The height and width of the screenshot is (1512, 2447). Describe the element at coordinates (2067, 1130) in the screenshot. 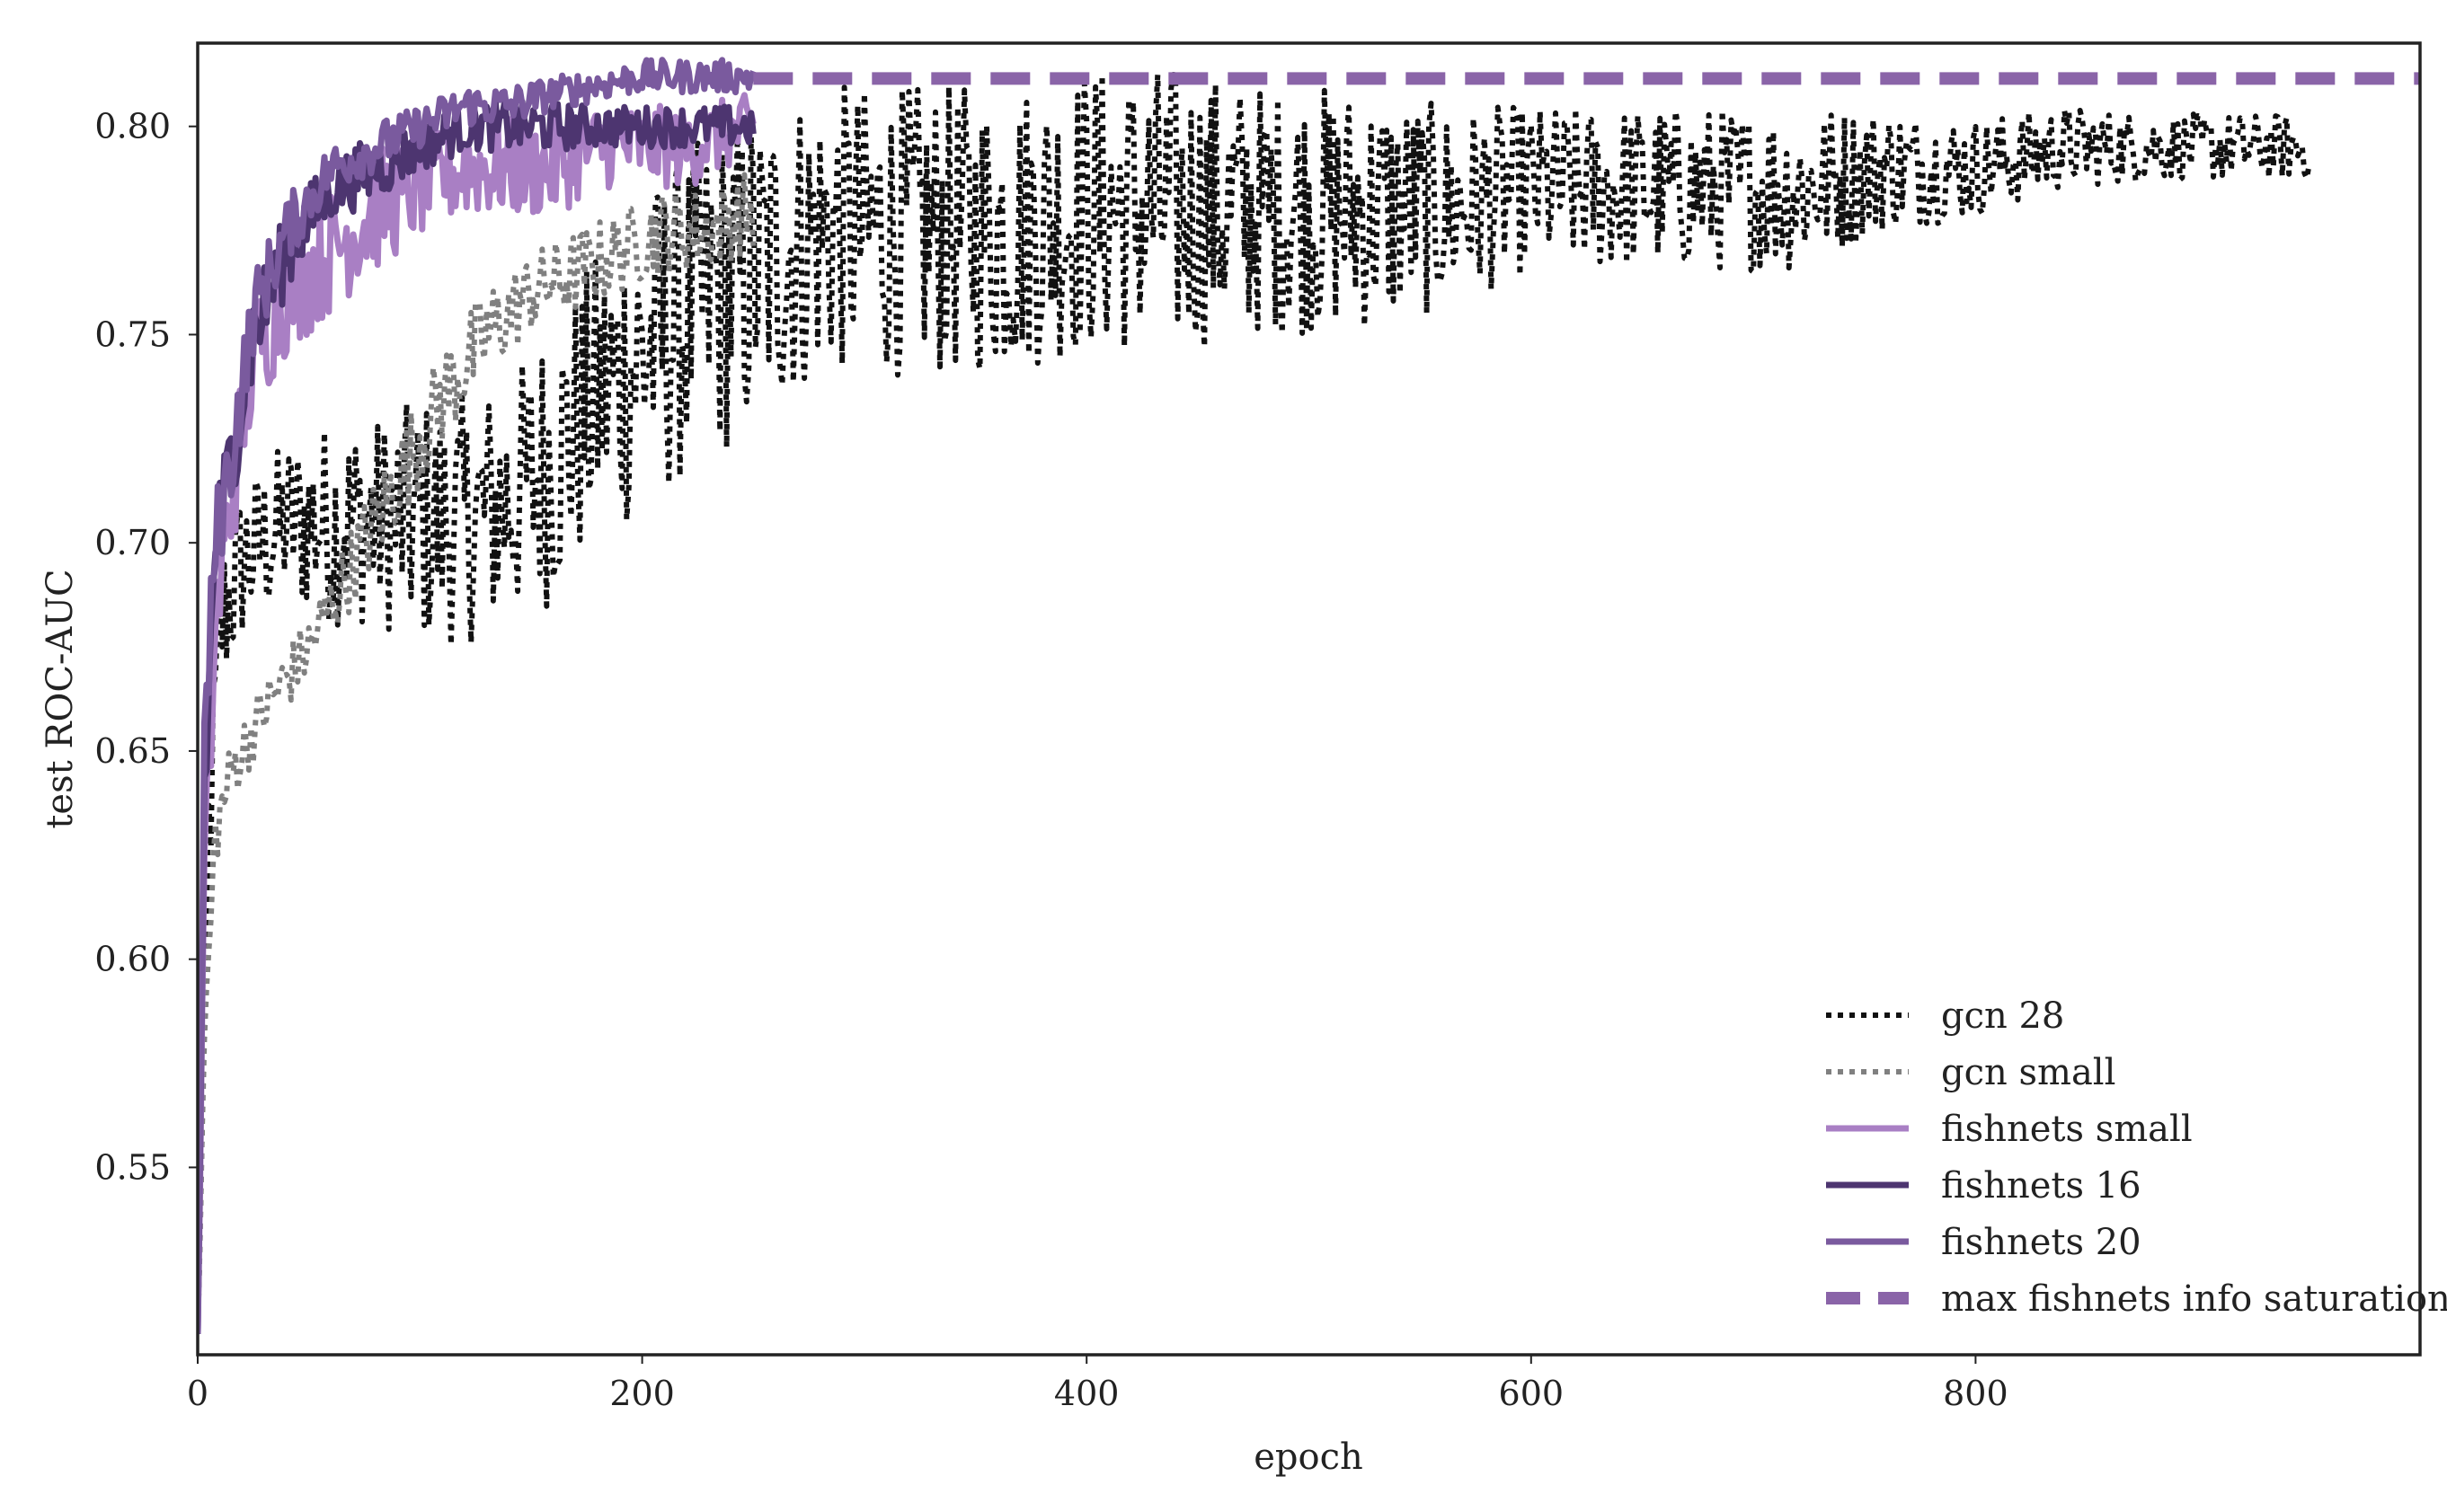

I see `legend-label-fishnets-small: fishnets small` at that location.